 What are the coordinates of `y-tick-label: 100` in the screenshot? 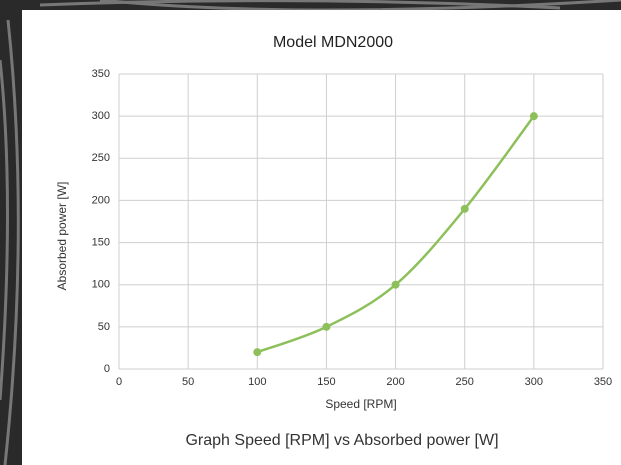 It's located at (101, 285).